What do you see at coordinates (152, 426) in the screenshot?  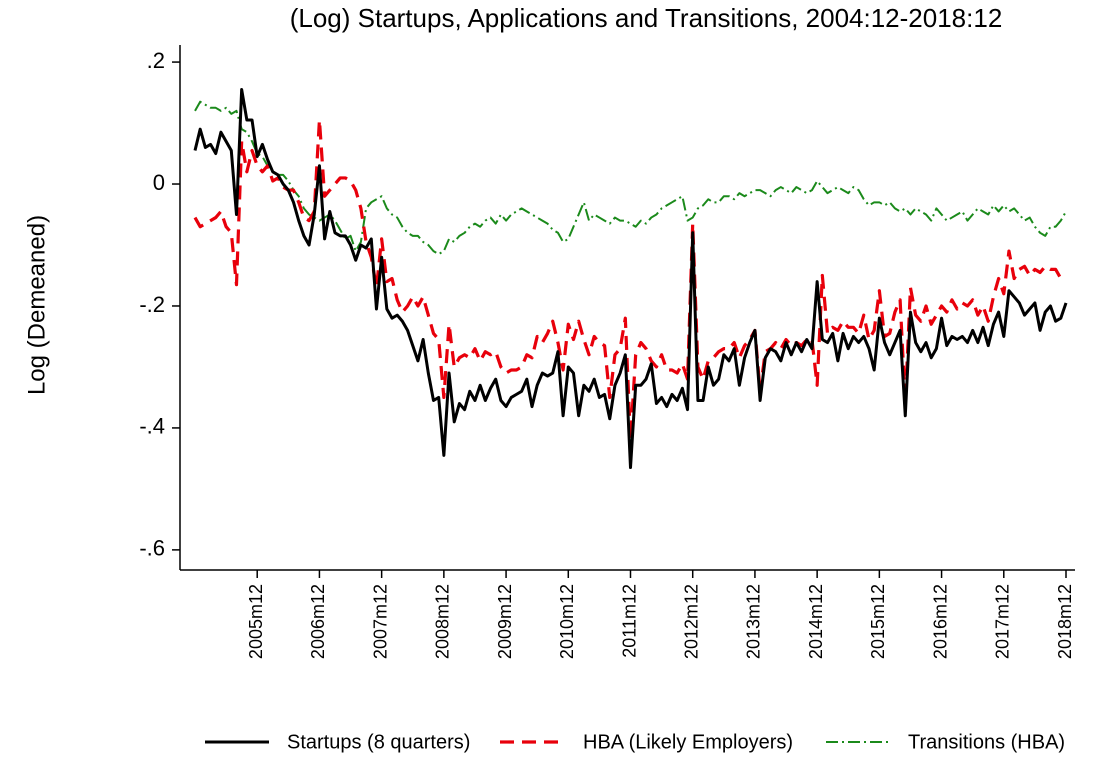 I see `y-tick-label: -.4` at bounding box center [152, 426].